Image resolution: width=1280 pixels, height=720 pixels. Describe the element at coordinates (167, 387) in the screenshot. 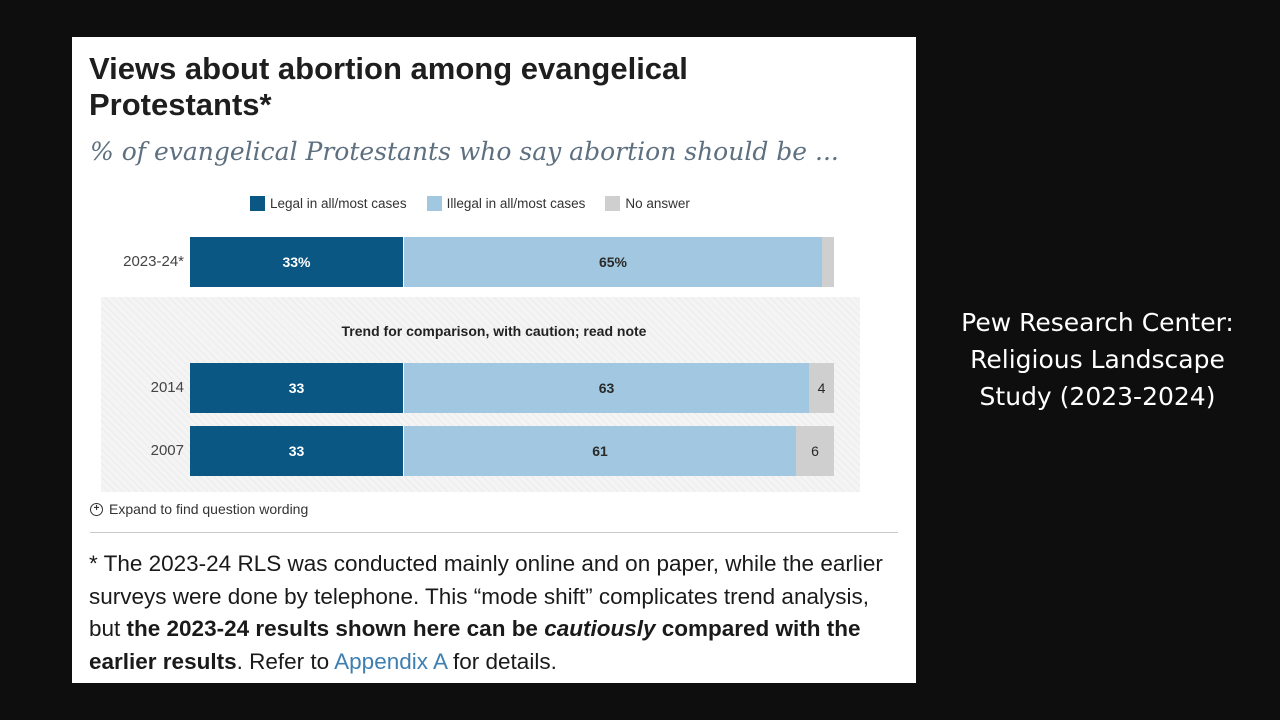

I see `row-label-2014: 2014` at that location.